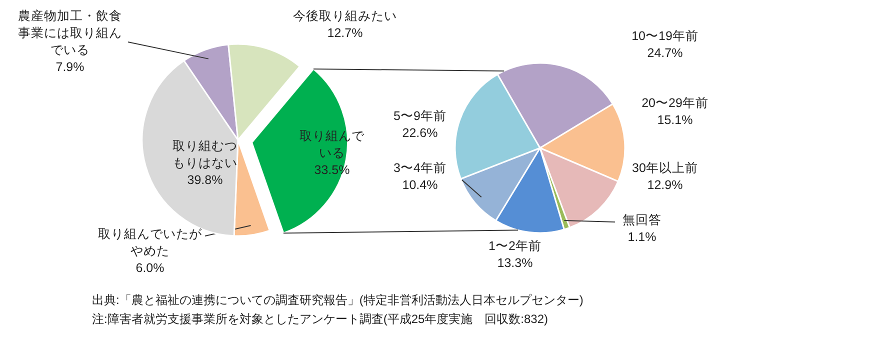  Describe the element at coordinates (420, 116) in the screenshot. I see `slice-label: 5〜9年前` at that location.